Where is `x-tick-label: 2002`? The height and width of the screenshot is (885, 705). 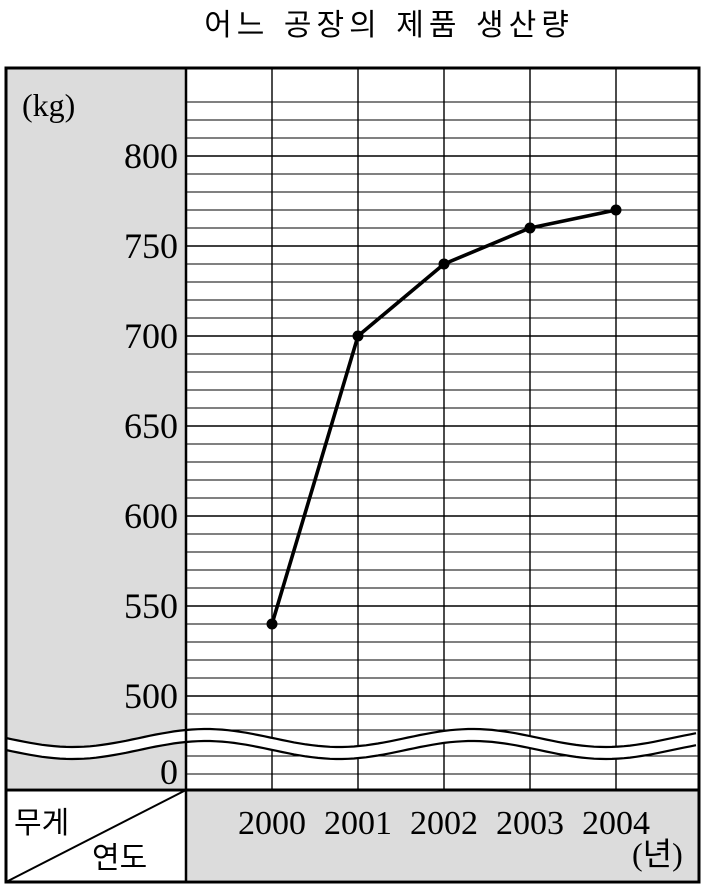 x-tick-label: 2002 is located at coordinates (444, 823).